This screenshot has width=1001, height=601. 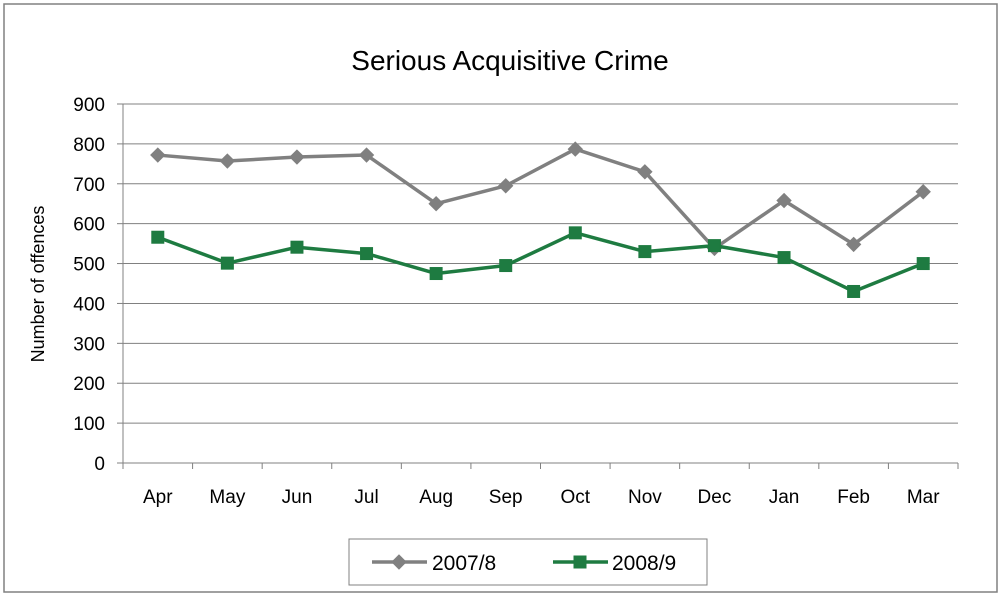 What do you see at coordinates (644, 563) in the screenshot?
I see `legend-label: 2008/9` at bounding box center [644, 563].